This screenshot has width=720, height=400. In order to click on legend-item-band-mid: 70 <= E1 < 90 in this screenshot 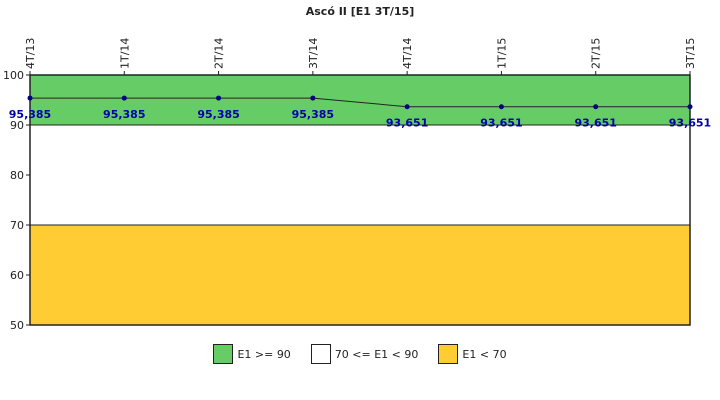, I will do `click(364, 354)`.